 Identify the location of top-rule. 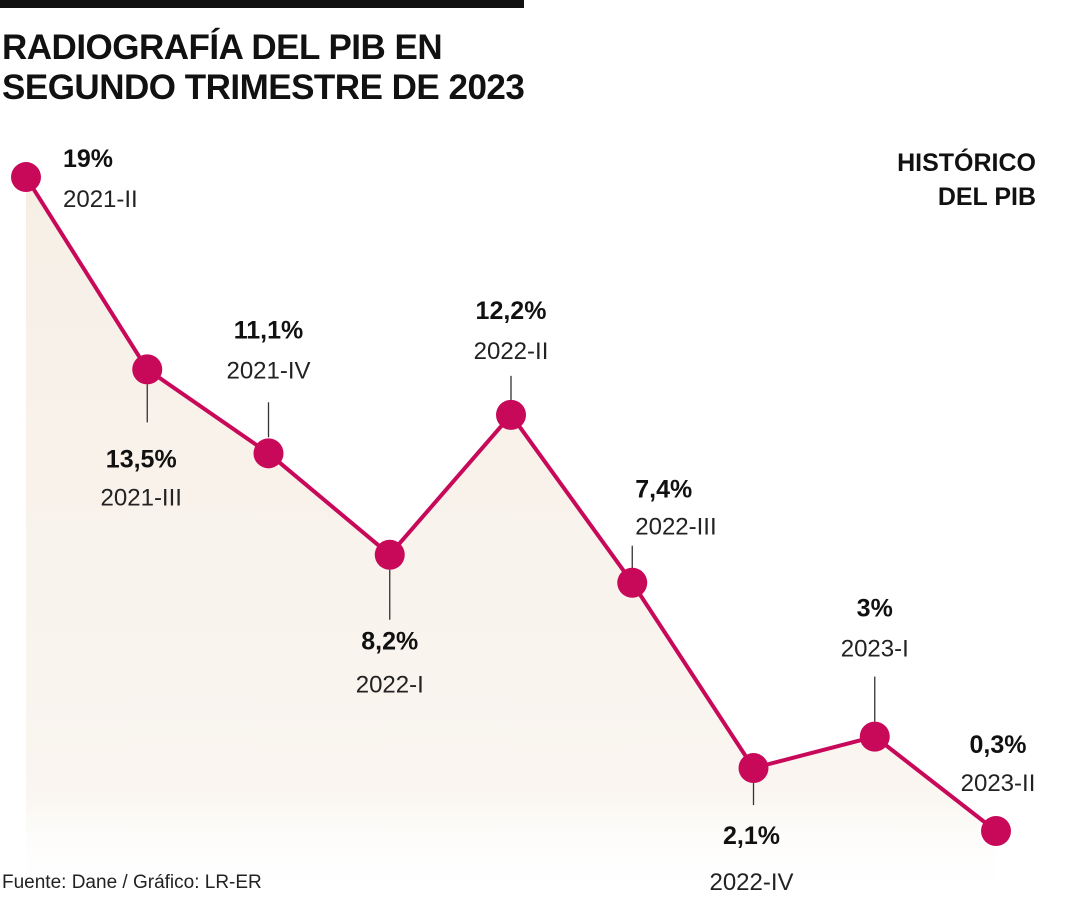
(262, 4).